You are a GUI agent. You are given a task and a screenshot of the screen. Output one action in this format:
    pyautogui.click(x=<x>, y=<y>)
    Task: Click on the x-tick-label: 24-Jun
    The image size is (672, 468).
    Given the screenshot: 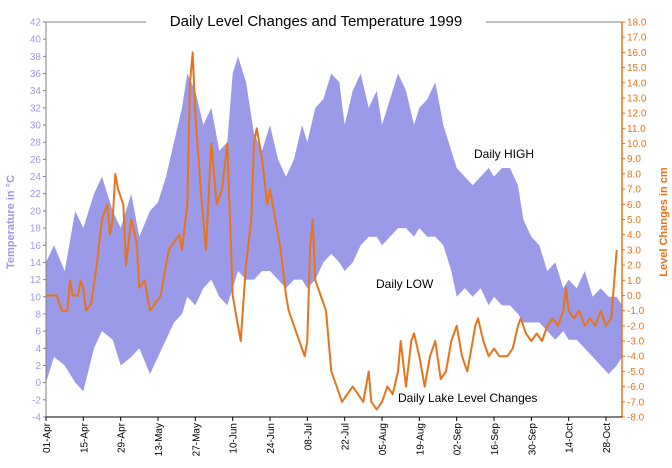 What is the action you would take?
    pyautogui.click(x=271, y=438)
    